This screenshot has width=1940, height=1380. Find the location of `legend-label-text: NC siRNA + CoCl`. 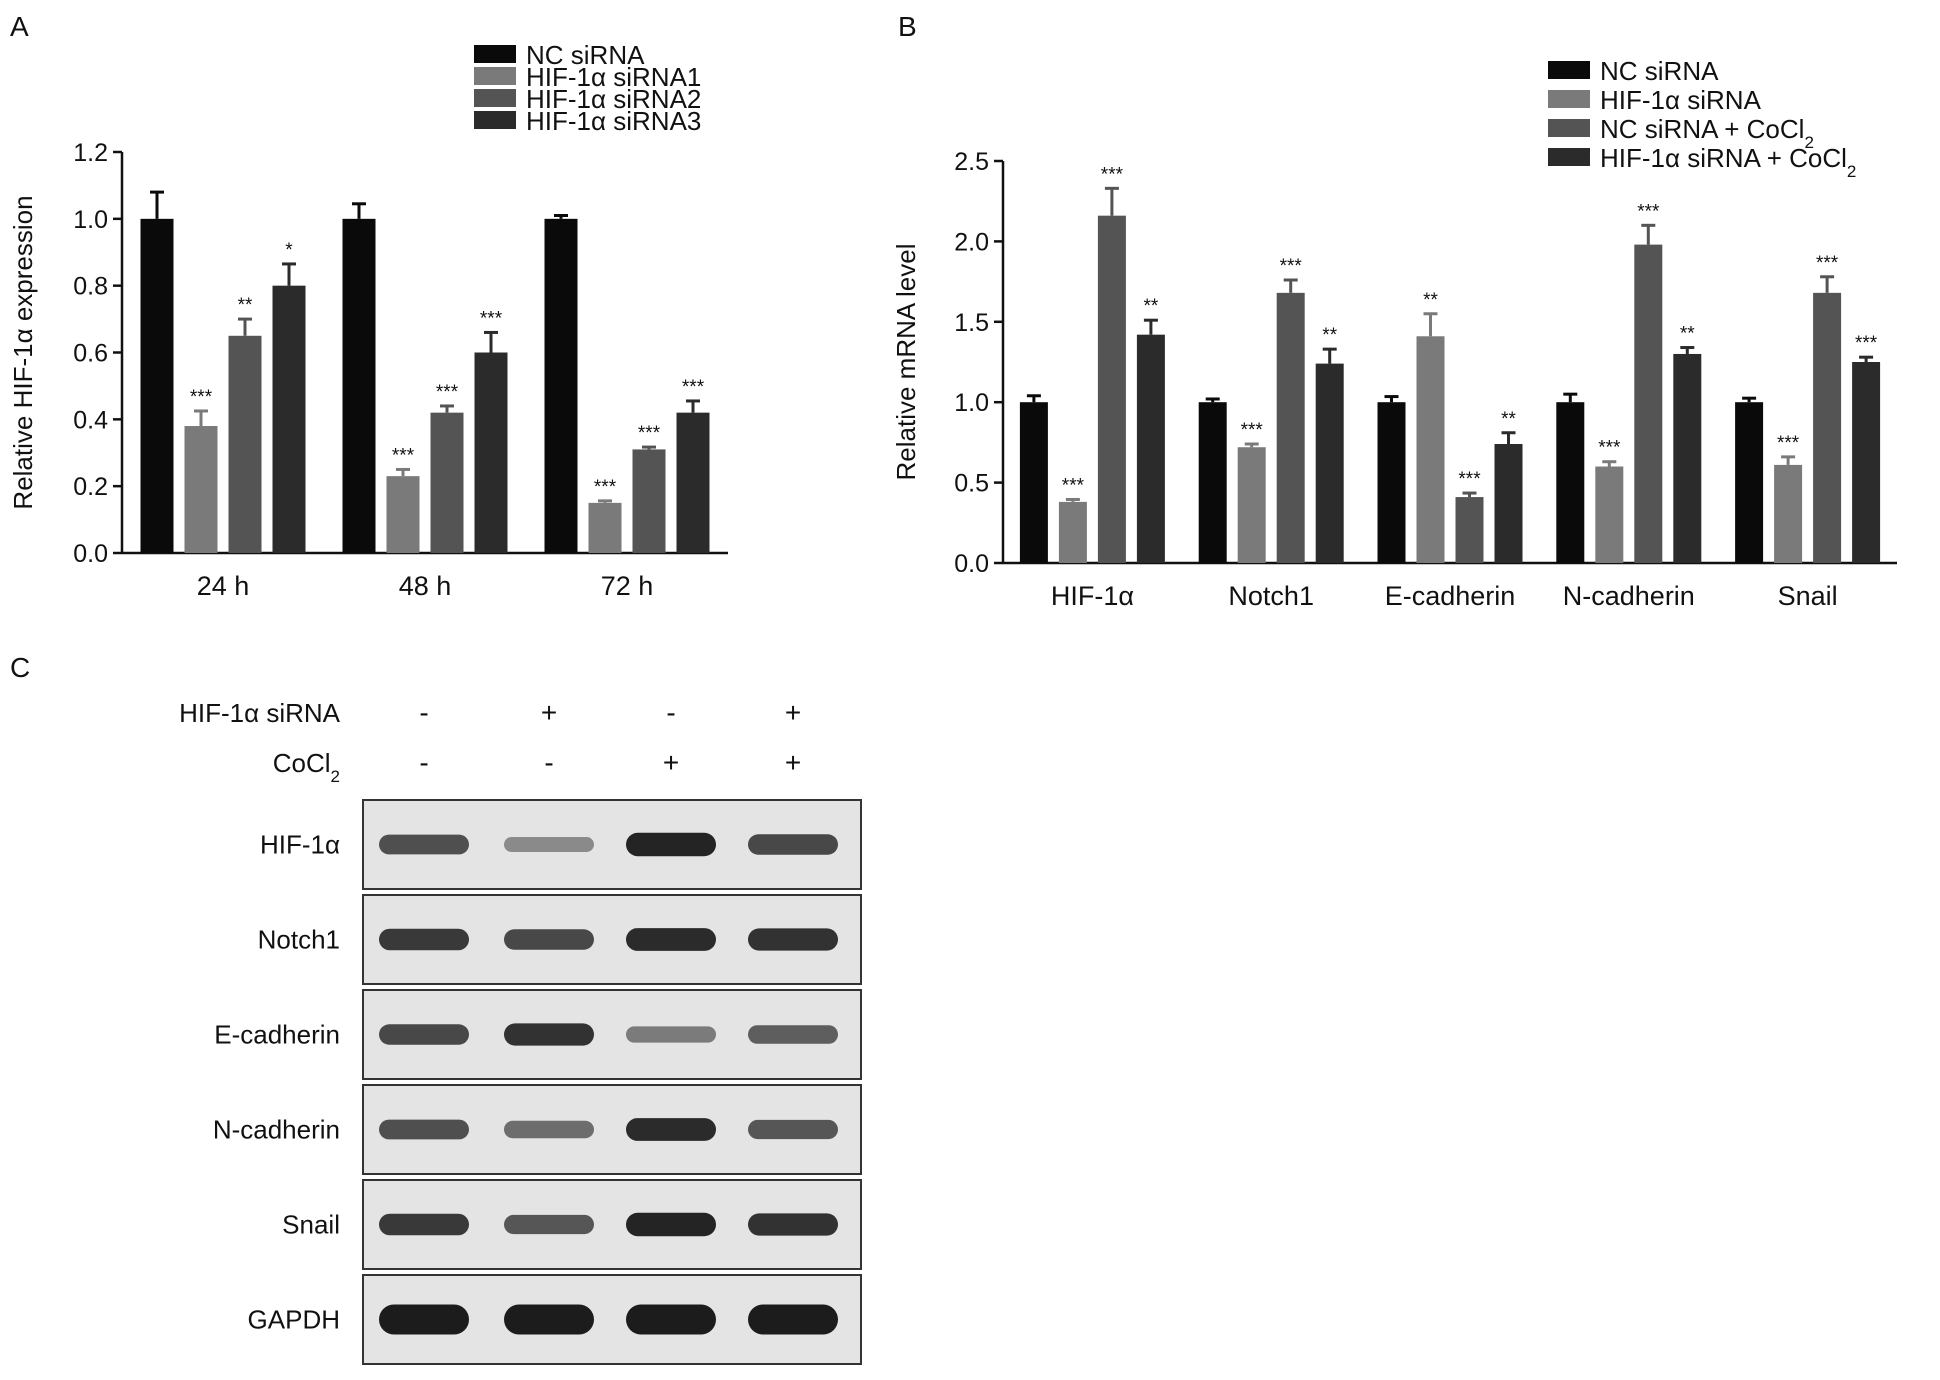

legend-label-text: NC siRNA + CoCl is located at coordinates (1702, 129).